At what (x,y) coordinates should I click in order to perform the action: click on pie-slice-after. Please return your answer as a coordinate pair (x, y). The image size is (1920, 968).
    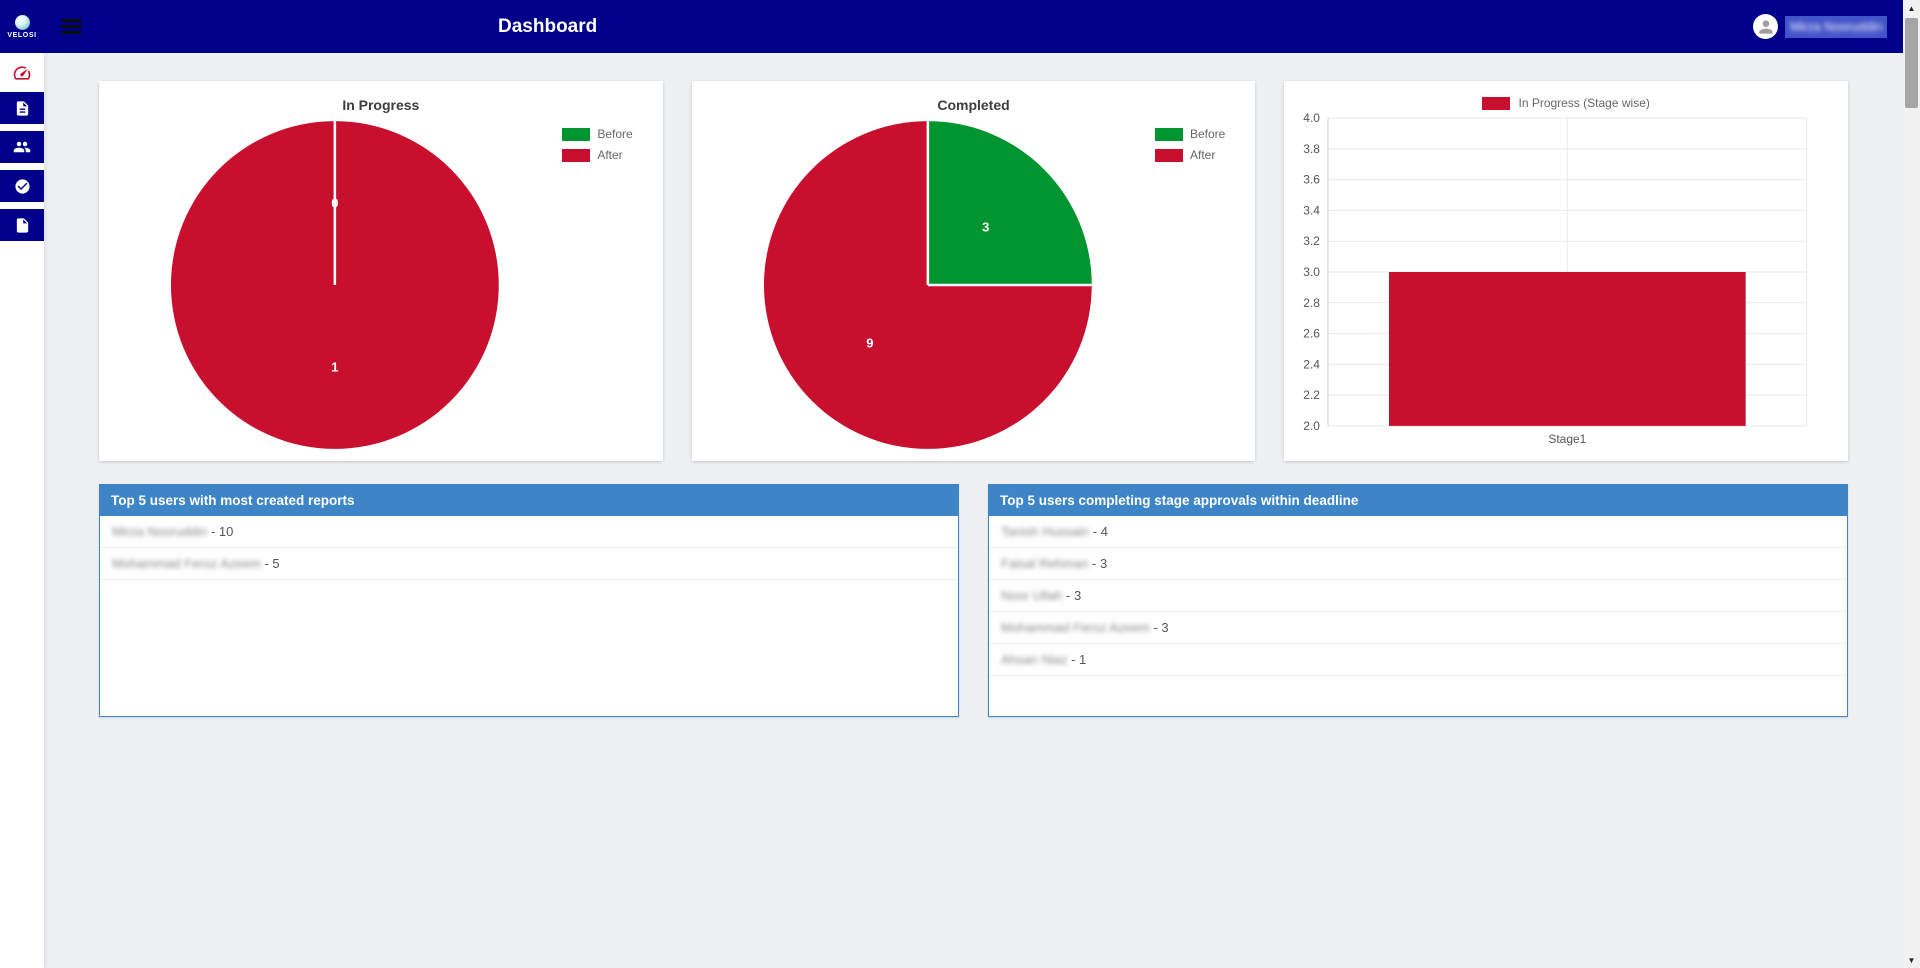
    Looking at the image, I should click on (334, 285).